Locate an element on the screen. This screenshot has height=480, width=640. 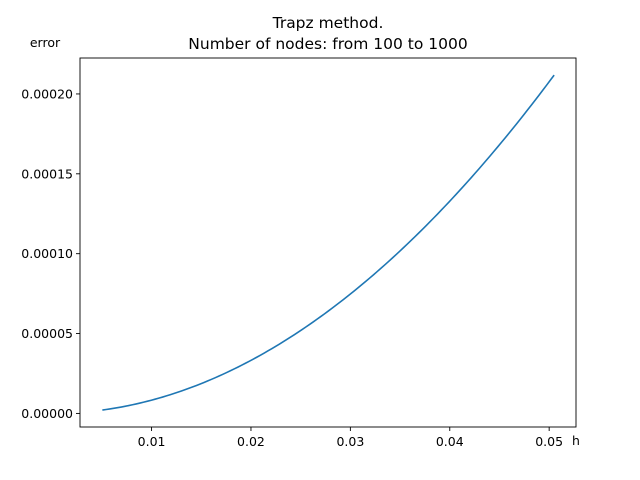
y-tick-label: 0.00020 is located at coordinates (47, 93).